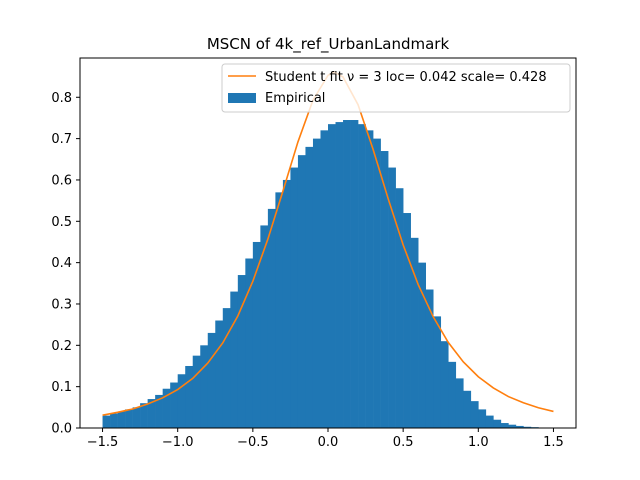  Describe the element at coordinates (178, 442) in the screenshot. I see `x-tick-label: −1.0` at that location.